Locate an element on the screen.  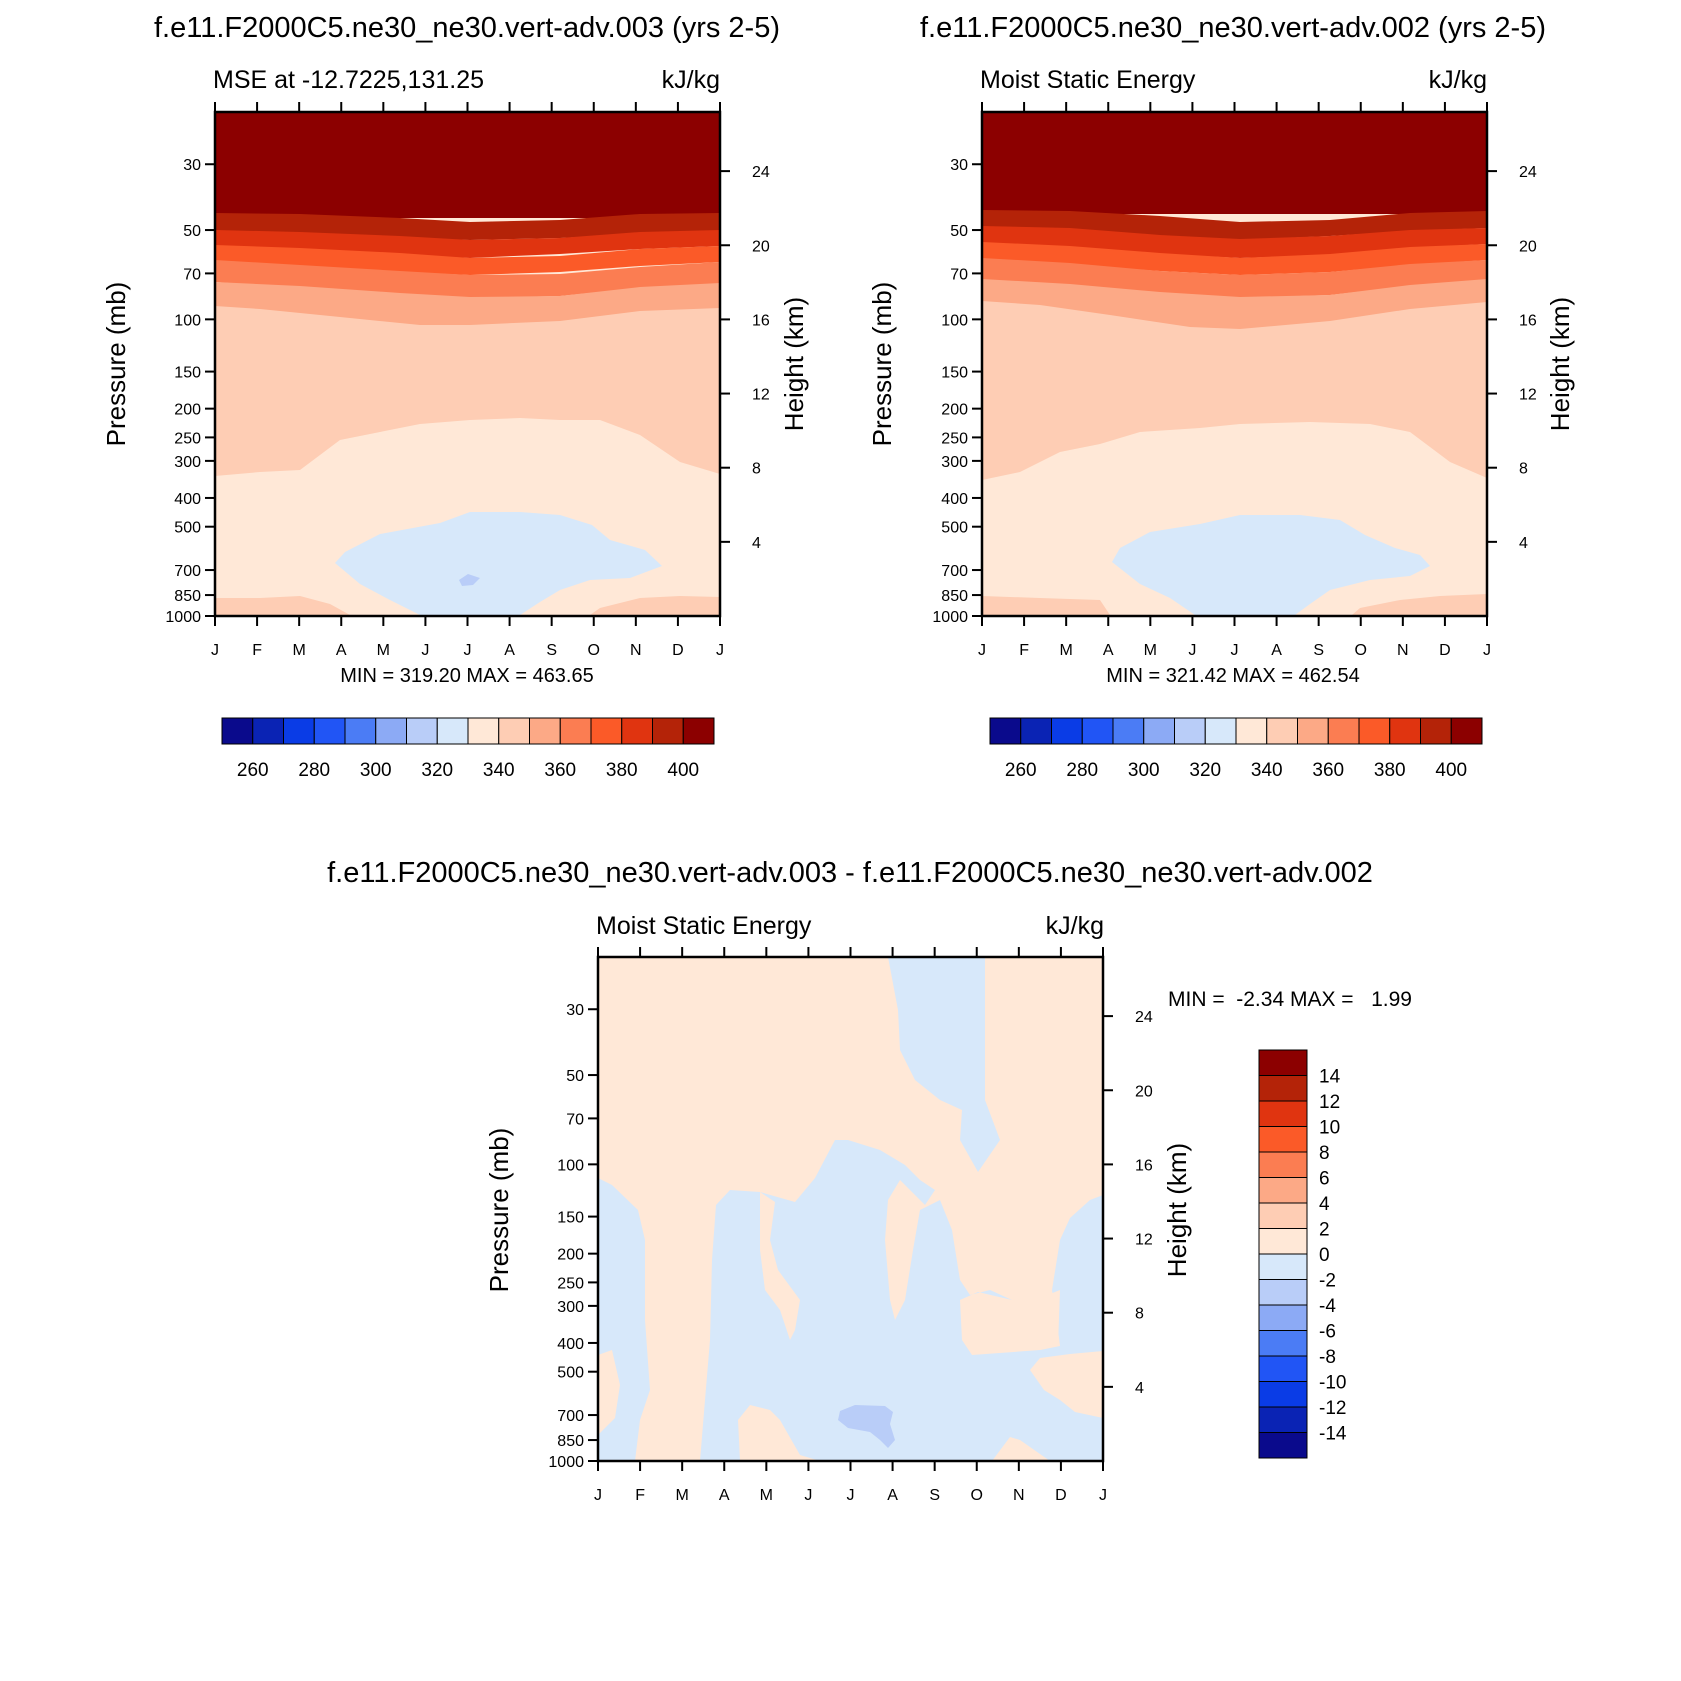
month-tick-label: S is located at coordinates (934, 1495).